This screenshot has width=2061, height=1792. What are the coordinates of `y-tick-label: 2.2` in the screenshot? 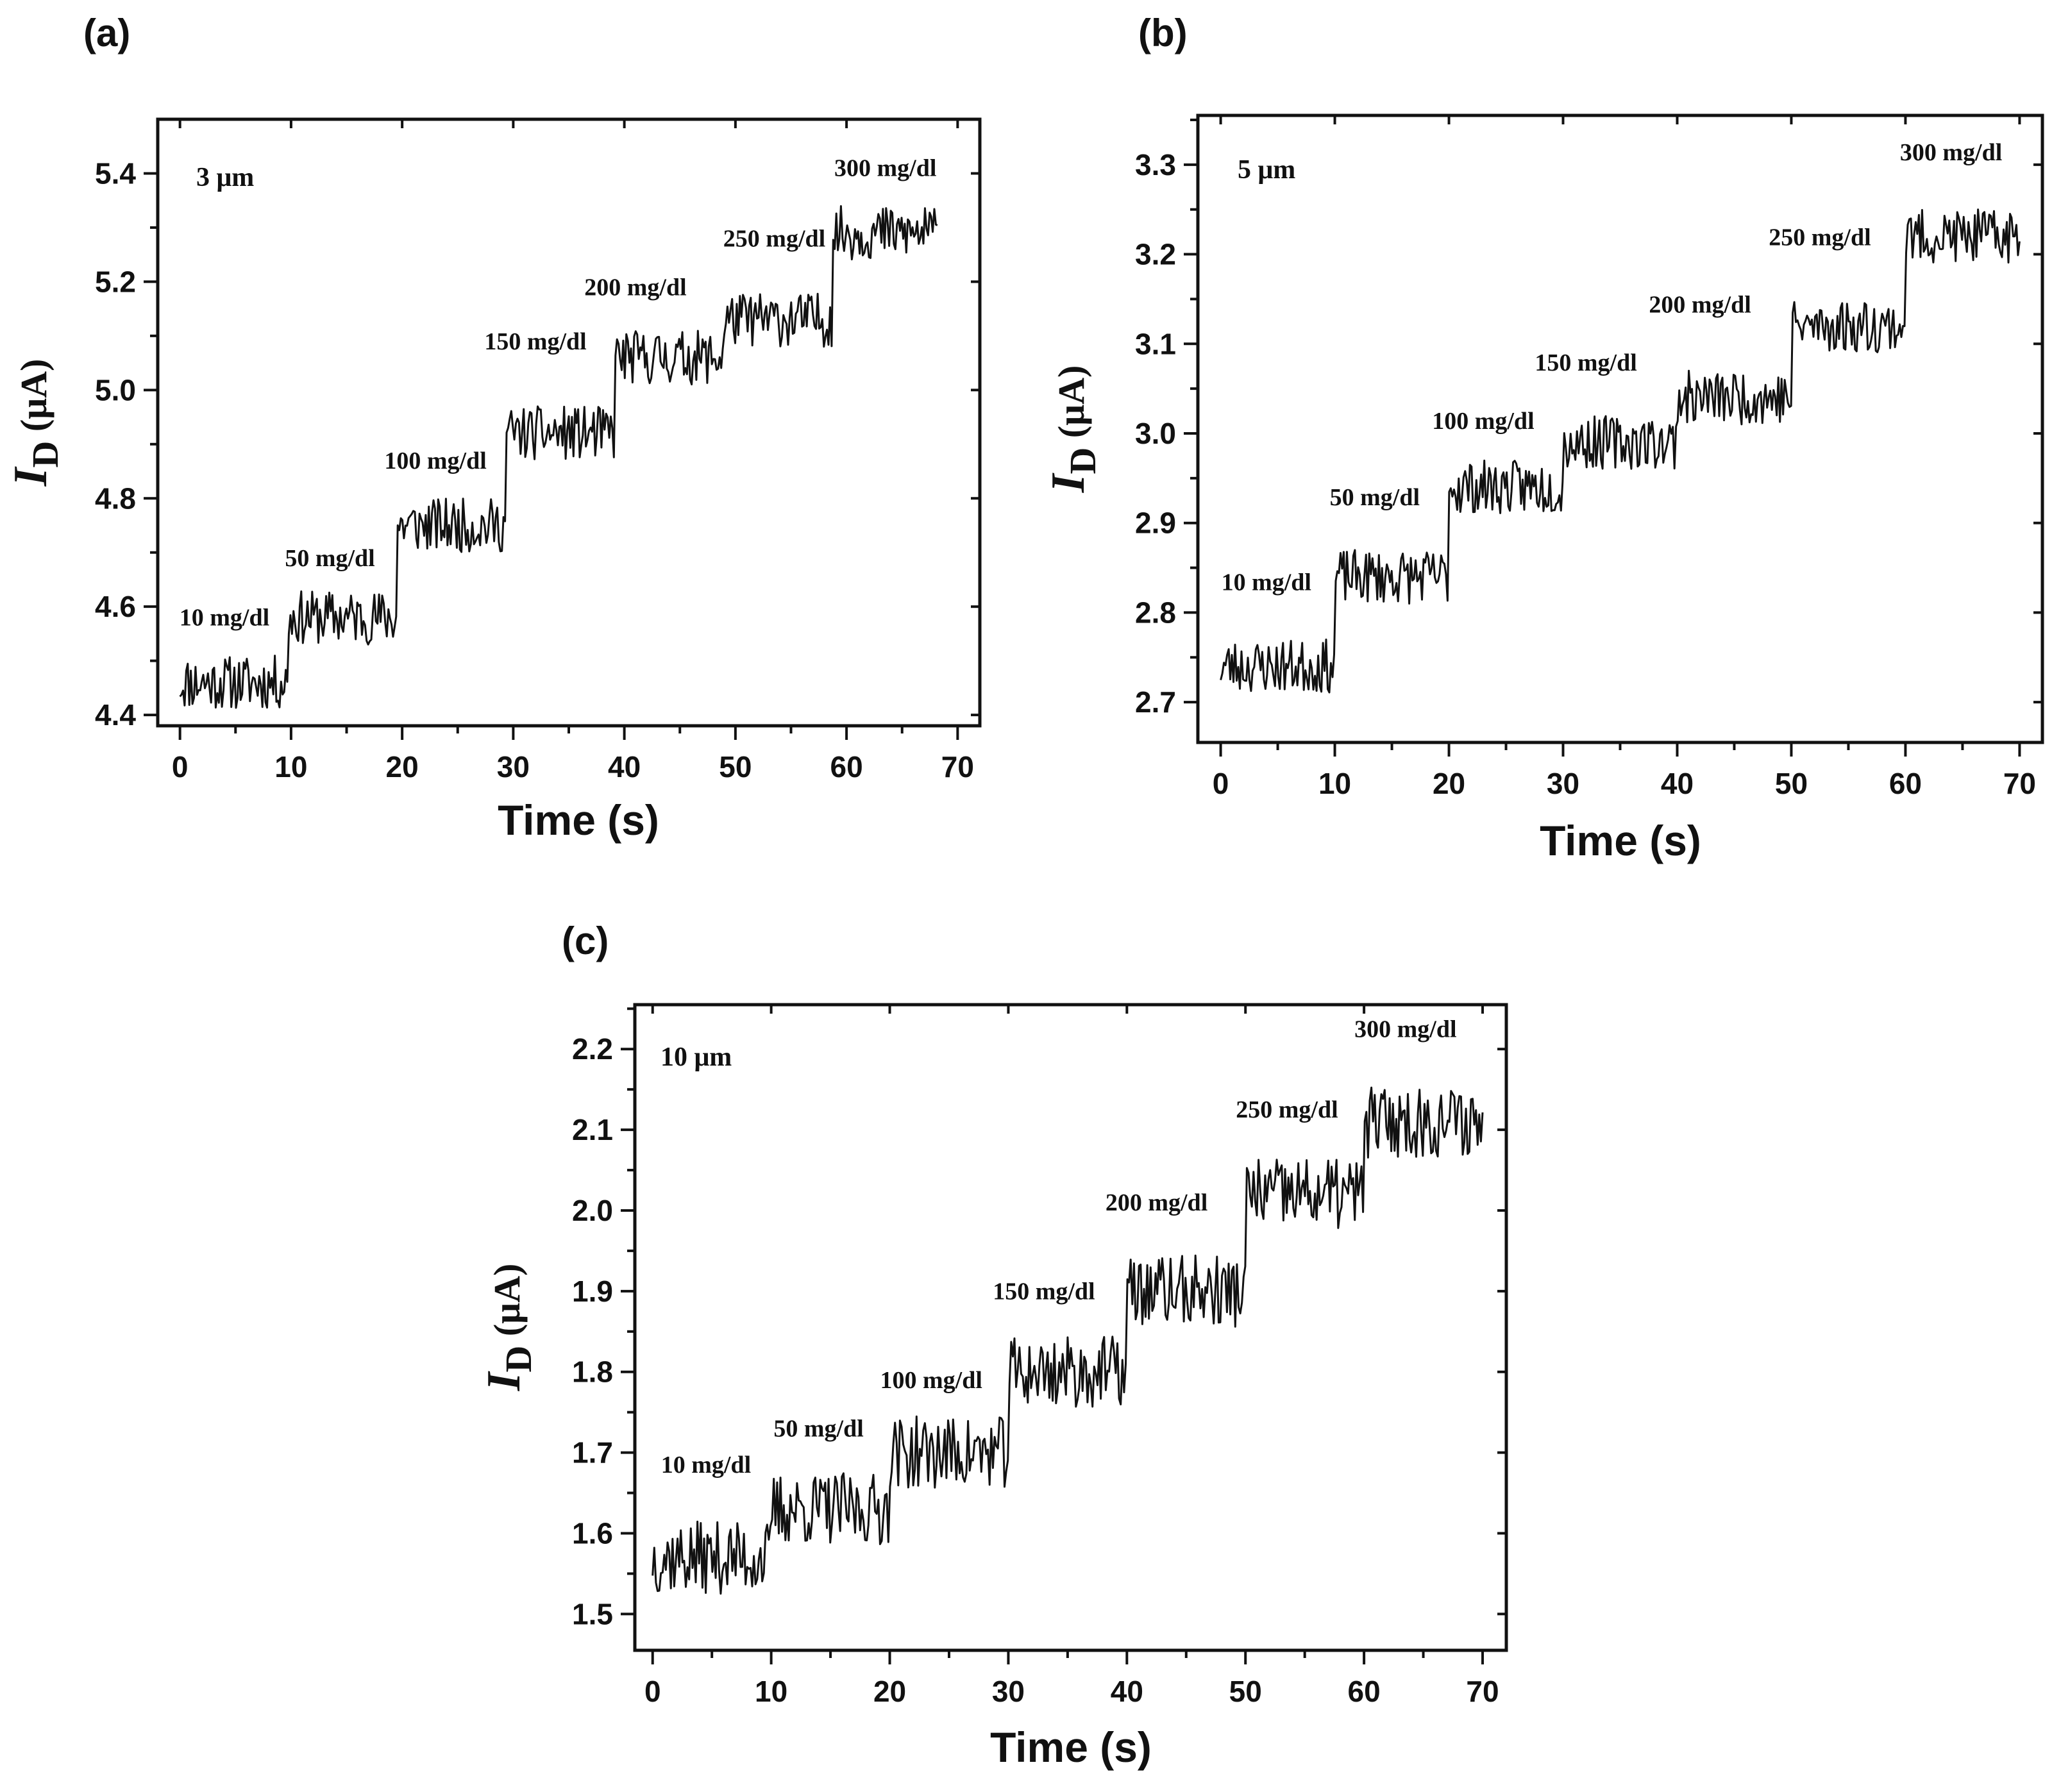 It's located at (592, 1049).